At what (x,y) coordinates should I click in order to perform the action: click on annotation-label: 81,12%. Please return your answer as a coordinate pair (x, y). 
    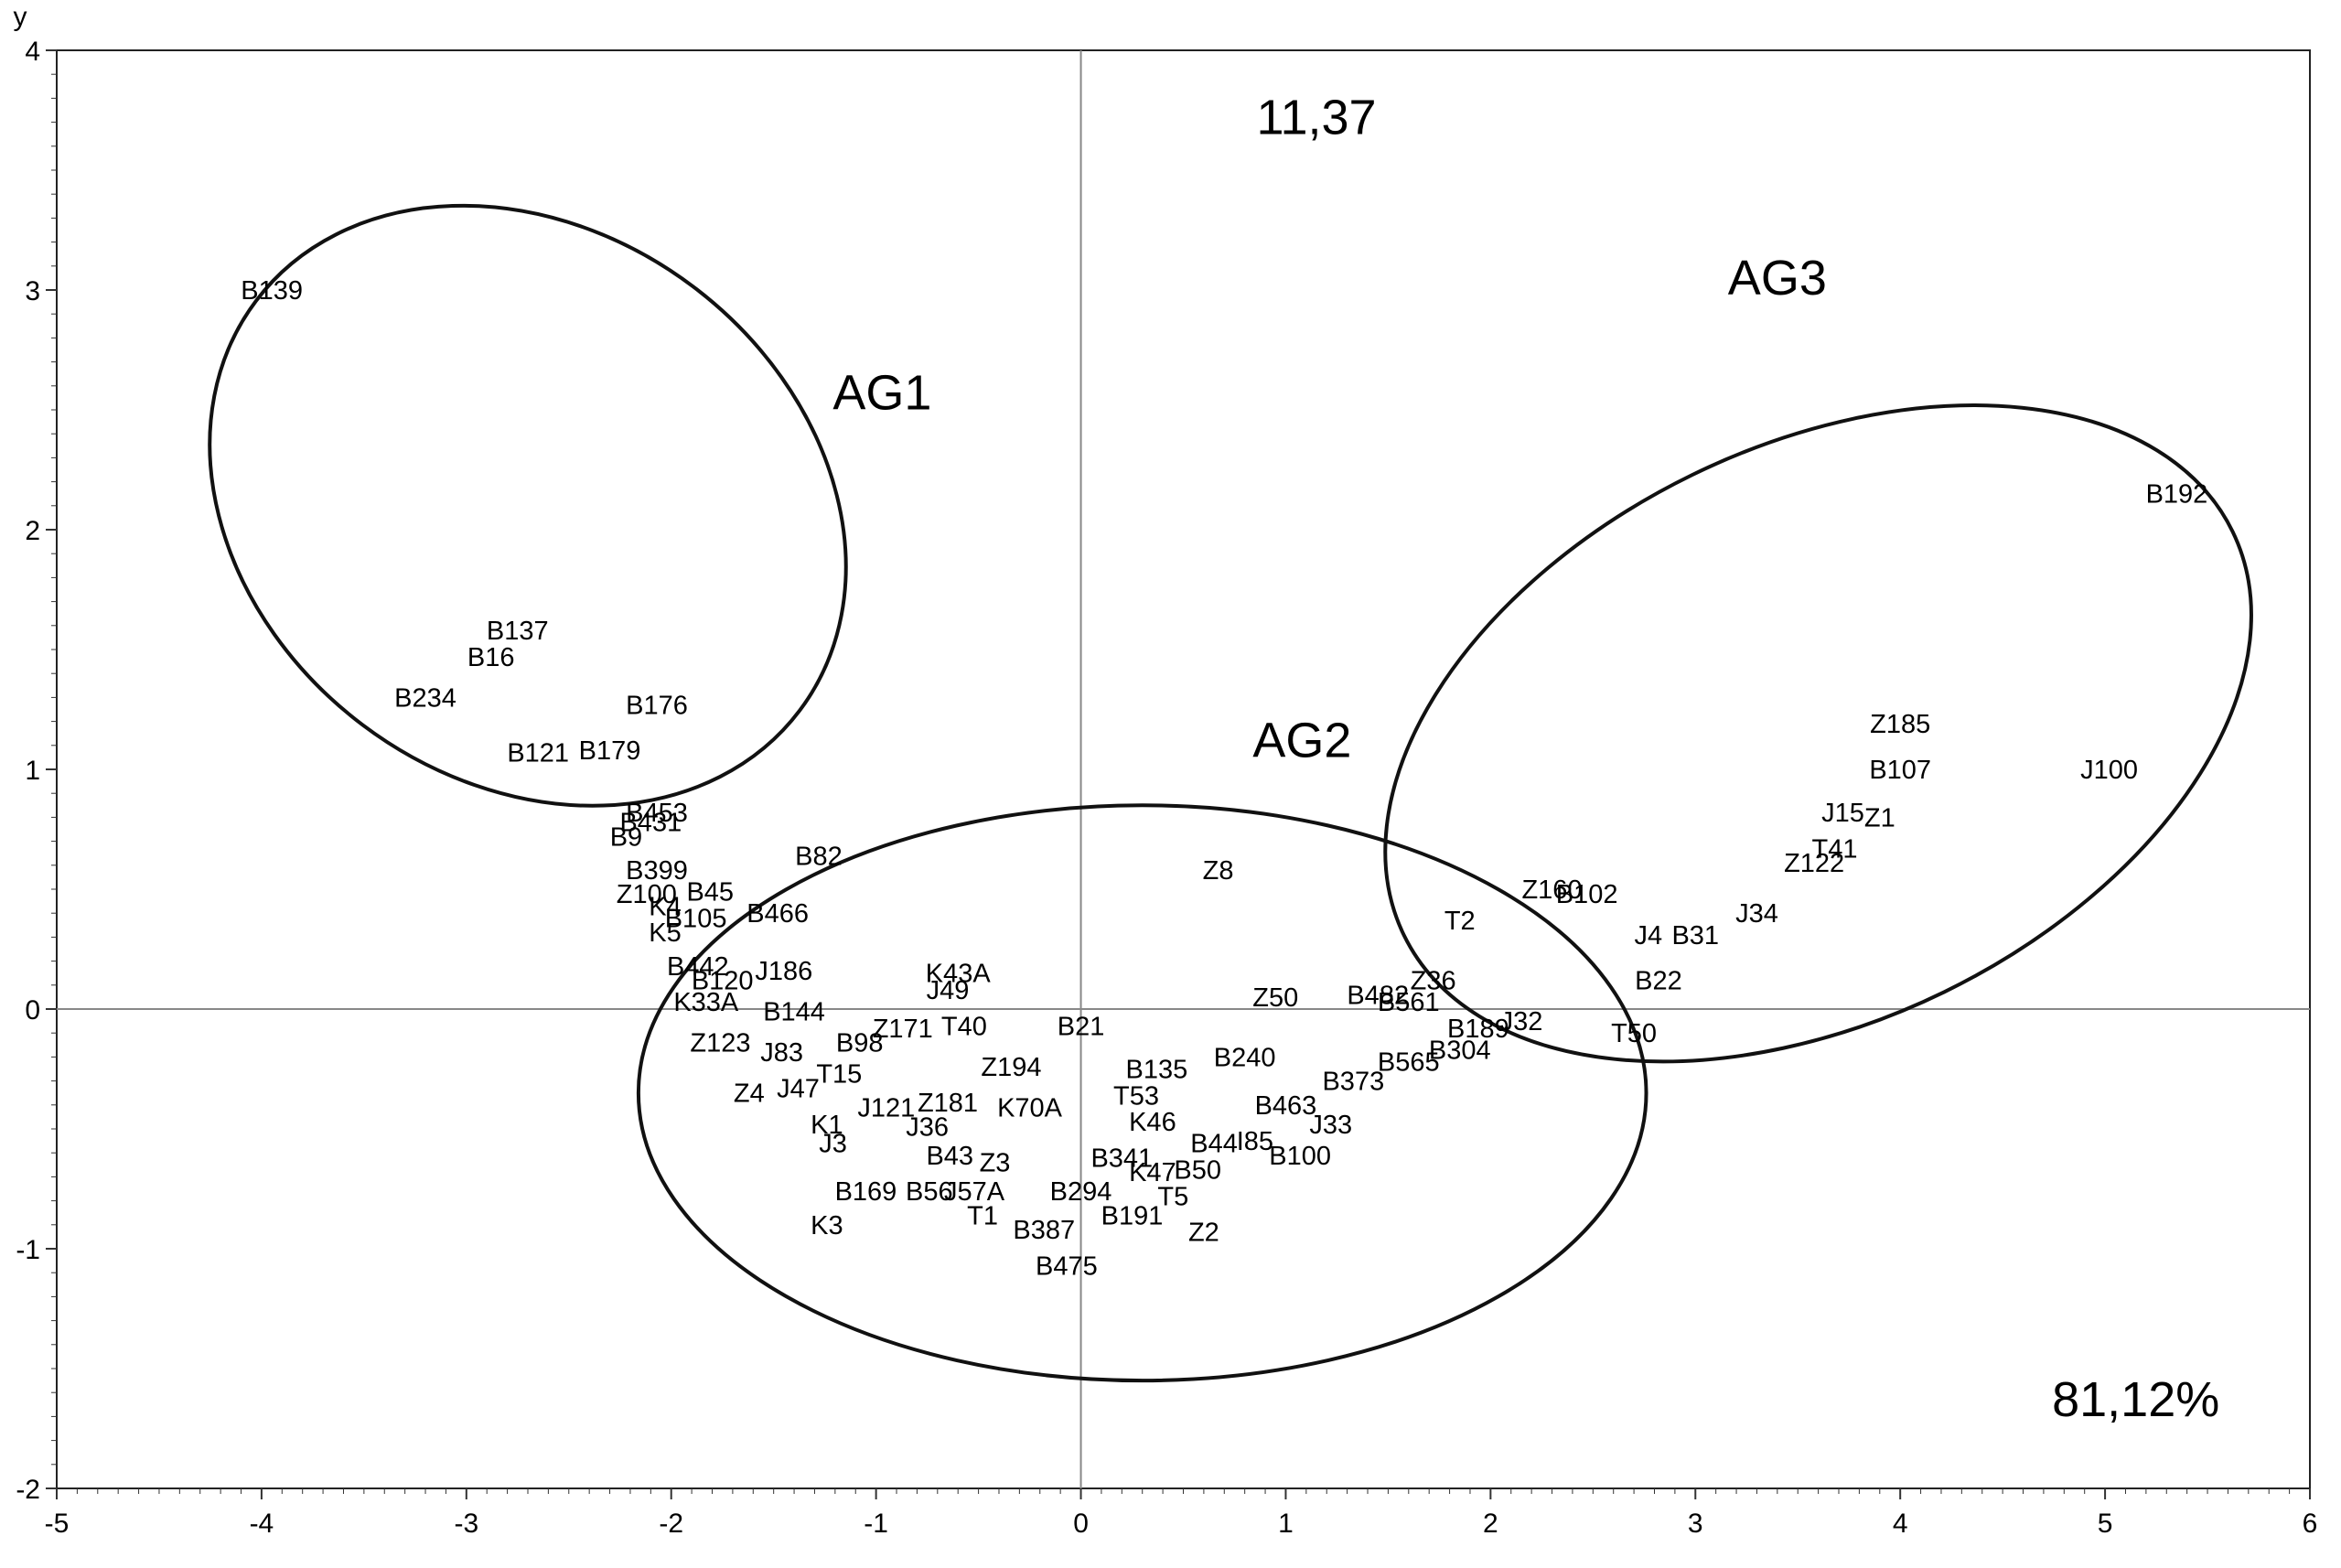
    Looking at the image, I should click on (2135, 1399).